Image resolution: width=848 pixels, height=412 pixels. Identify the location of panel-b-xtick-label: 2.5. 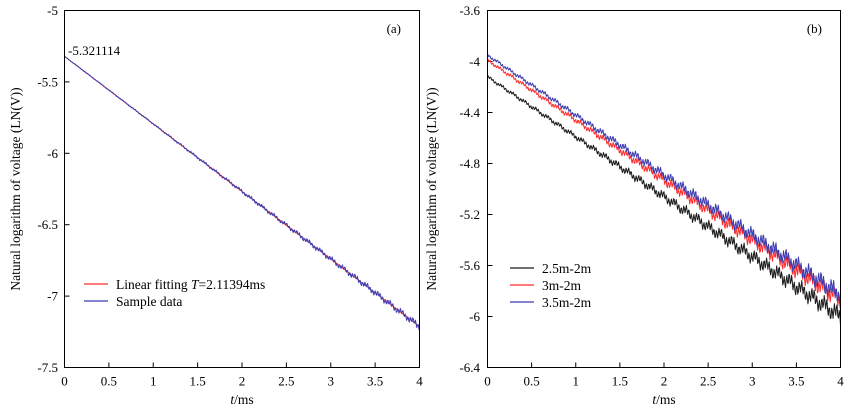
(708, 381).